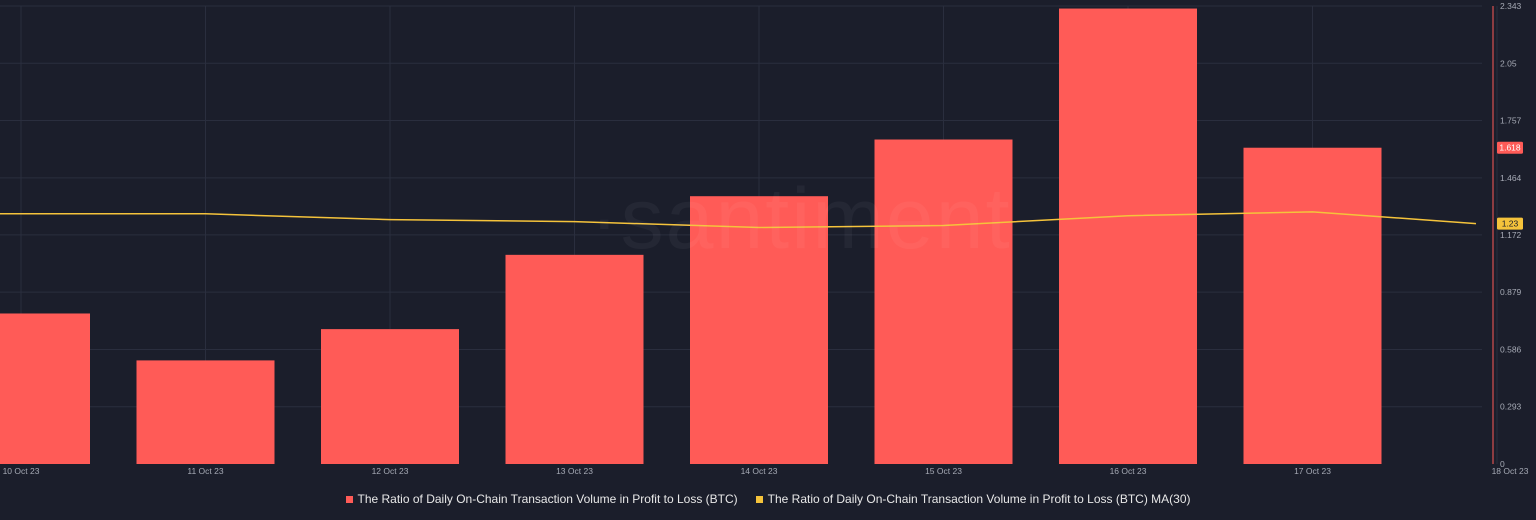 This screenshot has width=1536, height=520. What do you see at coordinates (21, 471) in the screenshot?
I see `x-tick-label: 10 Oct 23` at bounding box center [21, 471].